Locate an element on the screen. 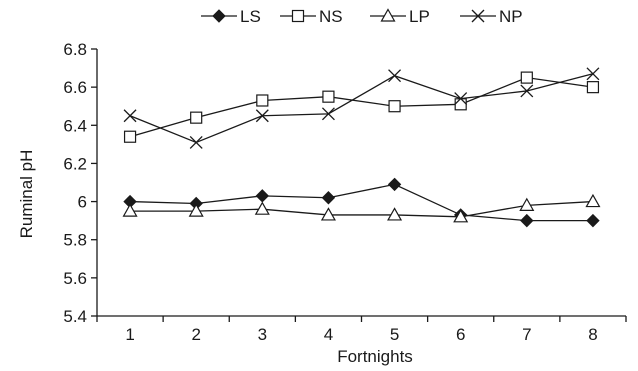  x-tick-label: 5 is located at coordinates (394, 334).